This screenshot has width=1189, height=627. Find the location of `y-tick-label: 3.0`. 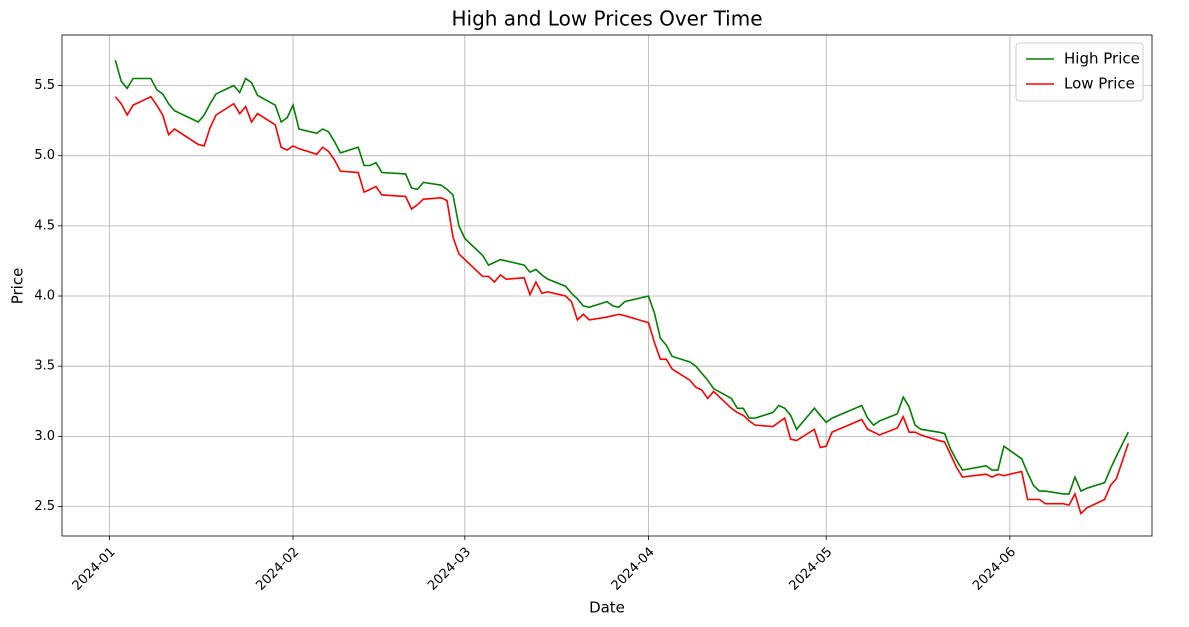

y-tick-label: 3.0 is located at coordinates (44, 436).